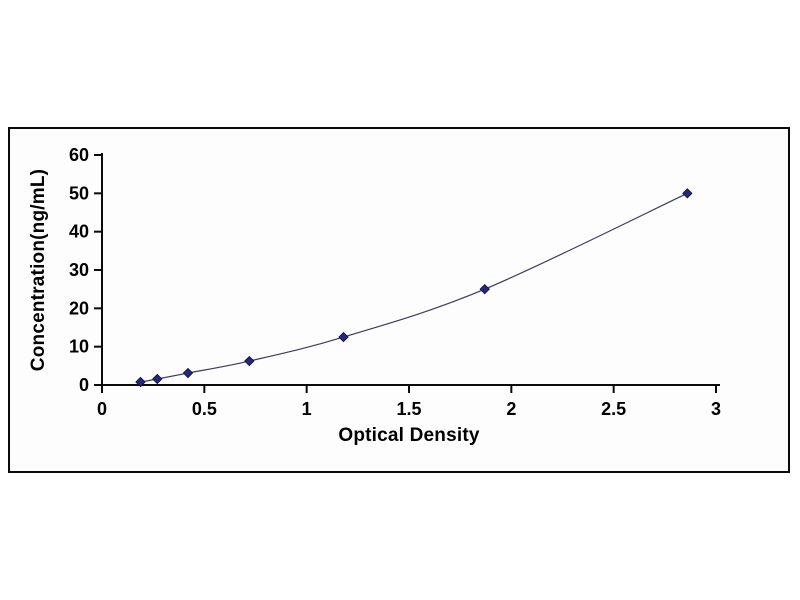  Describe the element at coordinates (408, 409) in the screenshot. I see `x-tick-label: 1.5` at that location.